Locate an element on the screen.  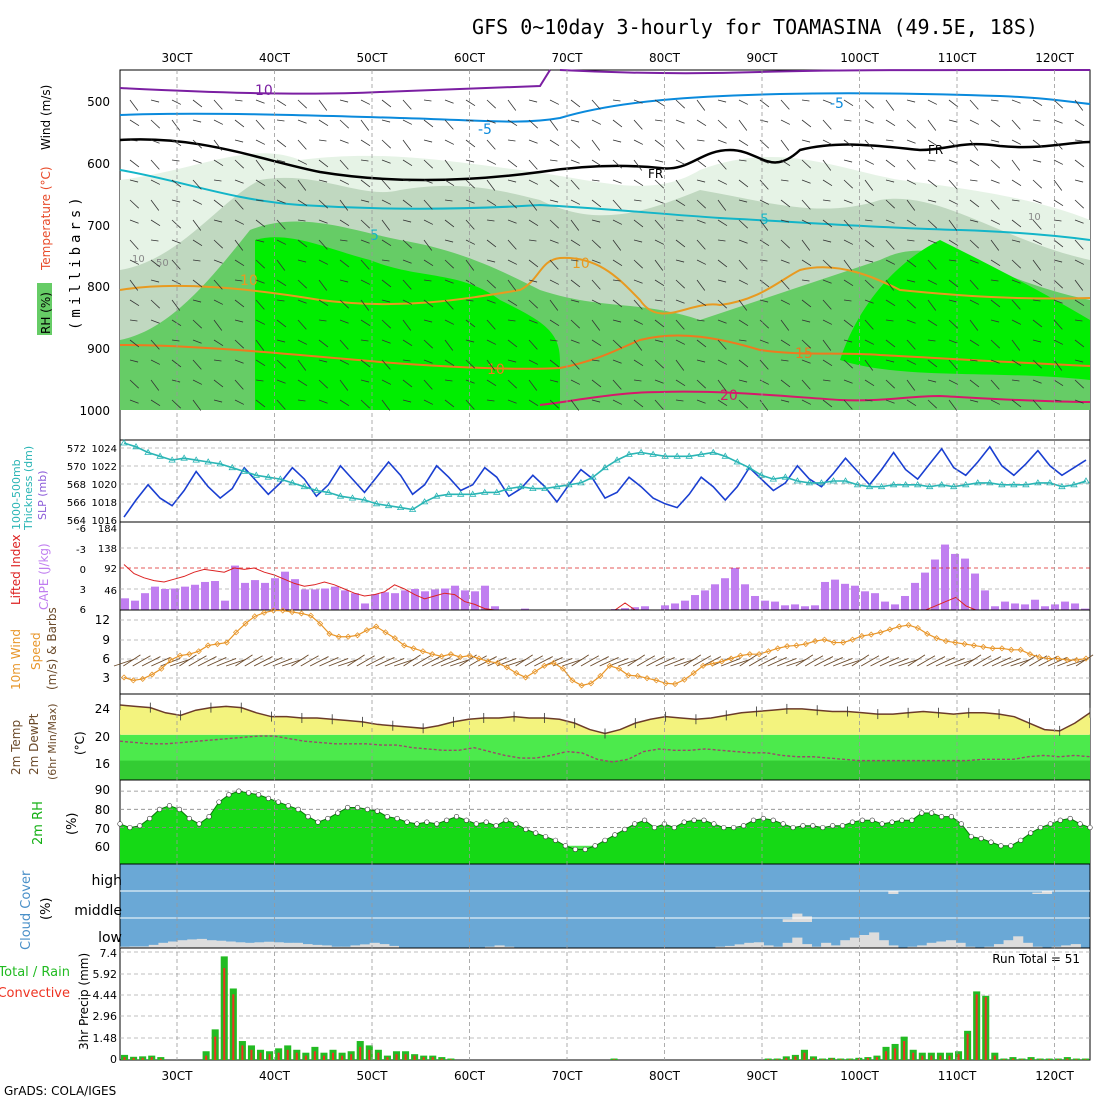
precip-frame is located at coordinates (605, 1004).